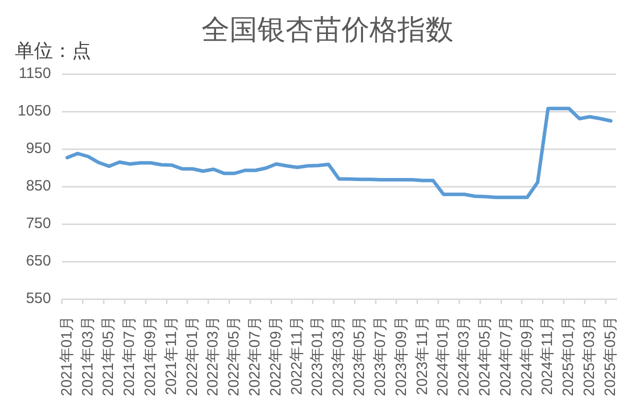 The width and height of the screenshot is (641, 415). Describe the element at coordinates (67, 356) in the screenshot. I see `x-tick-label: 2021年01月` at that location.